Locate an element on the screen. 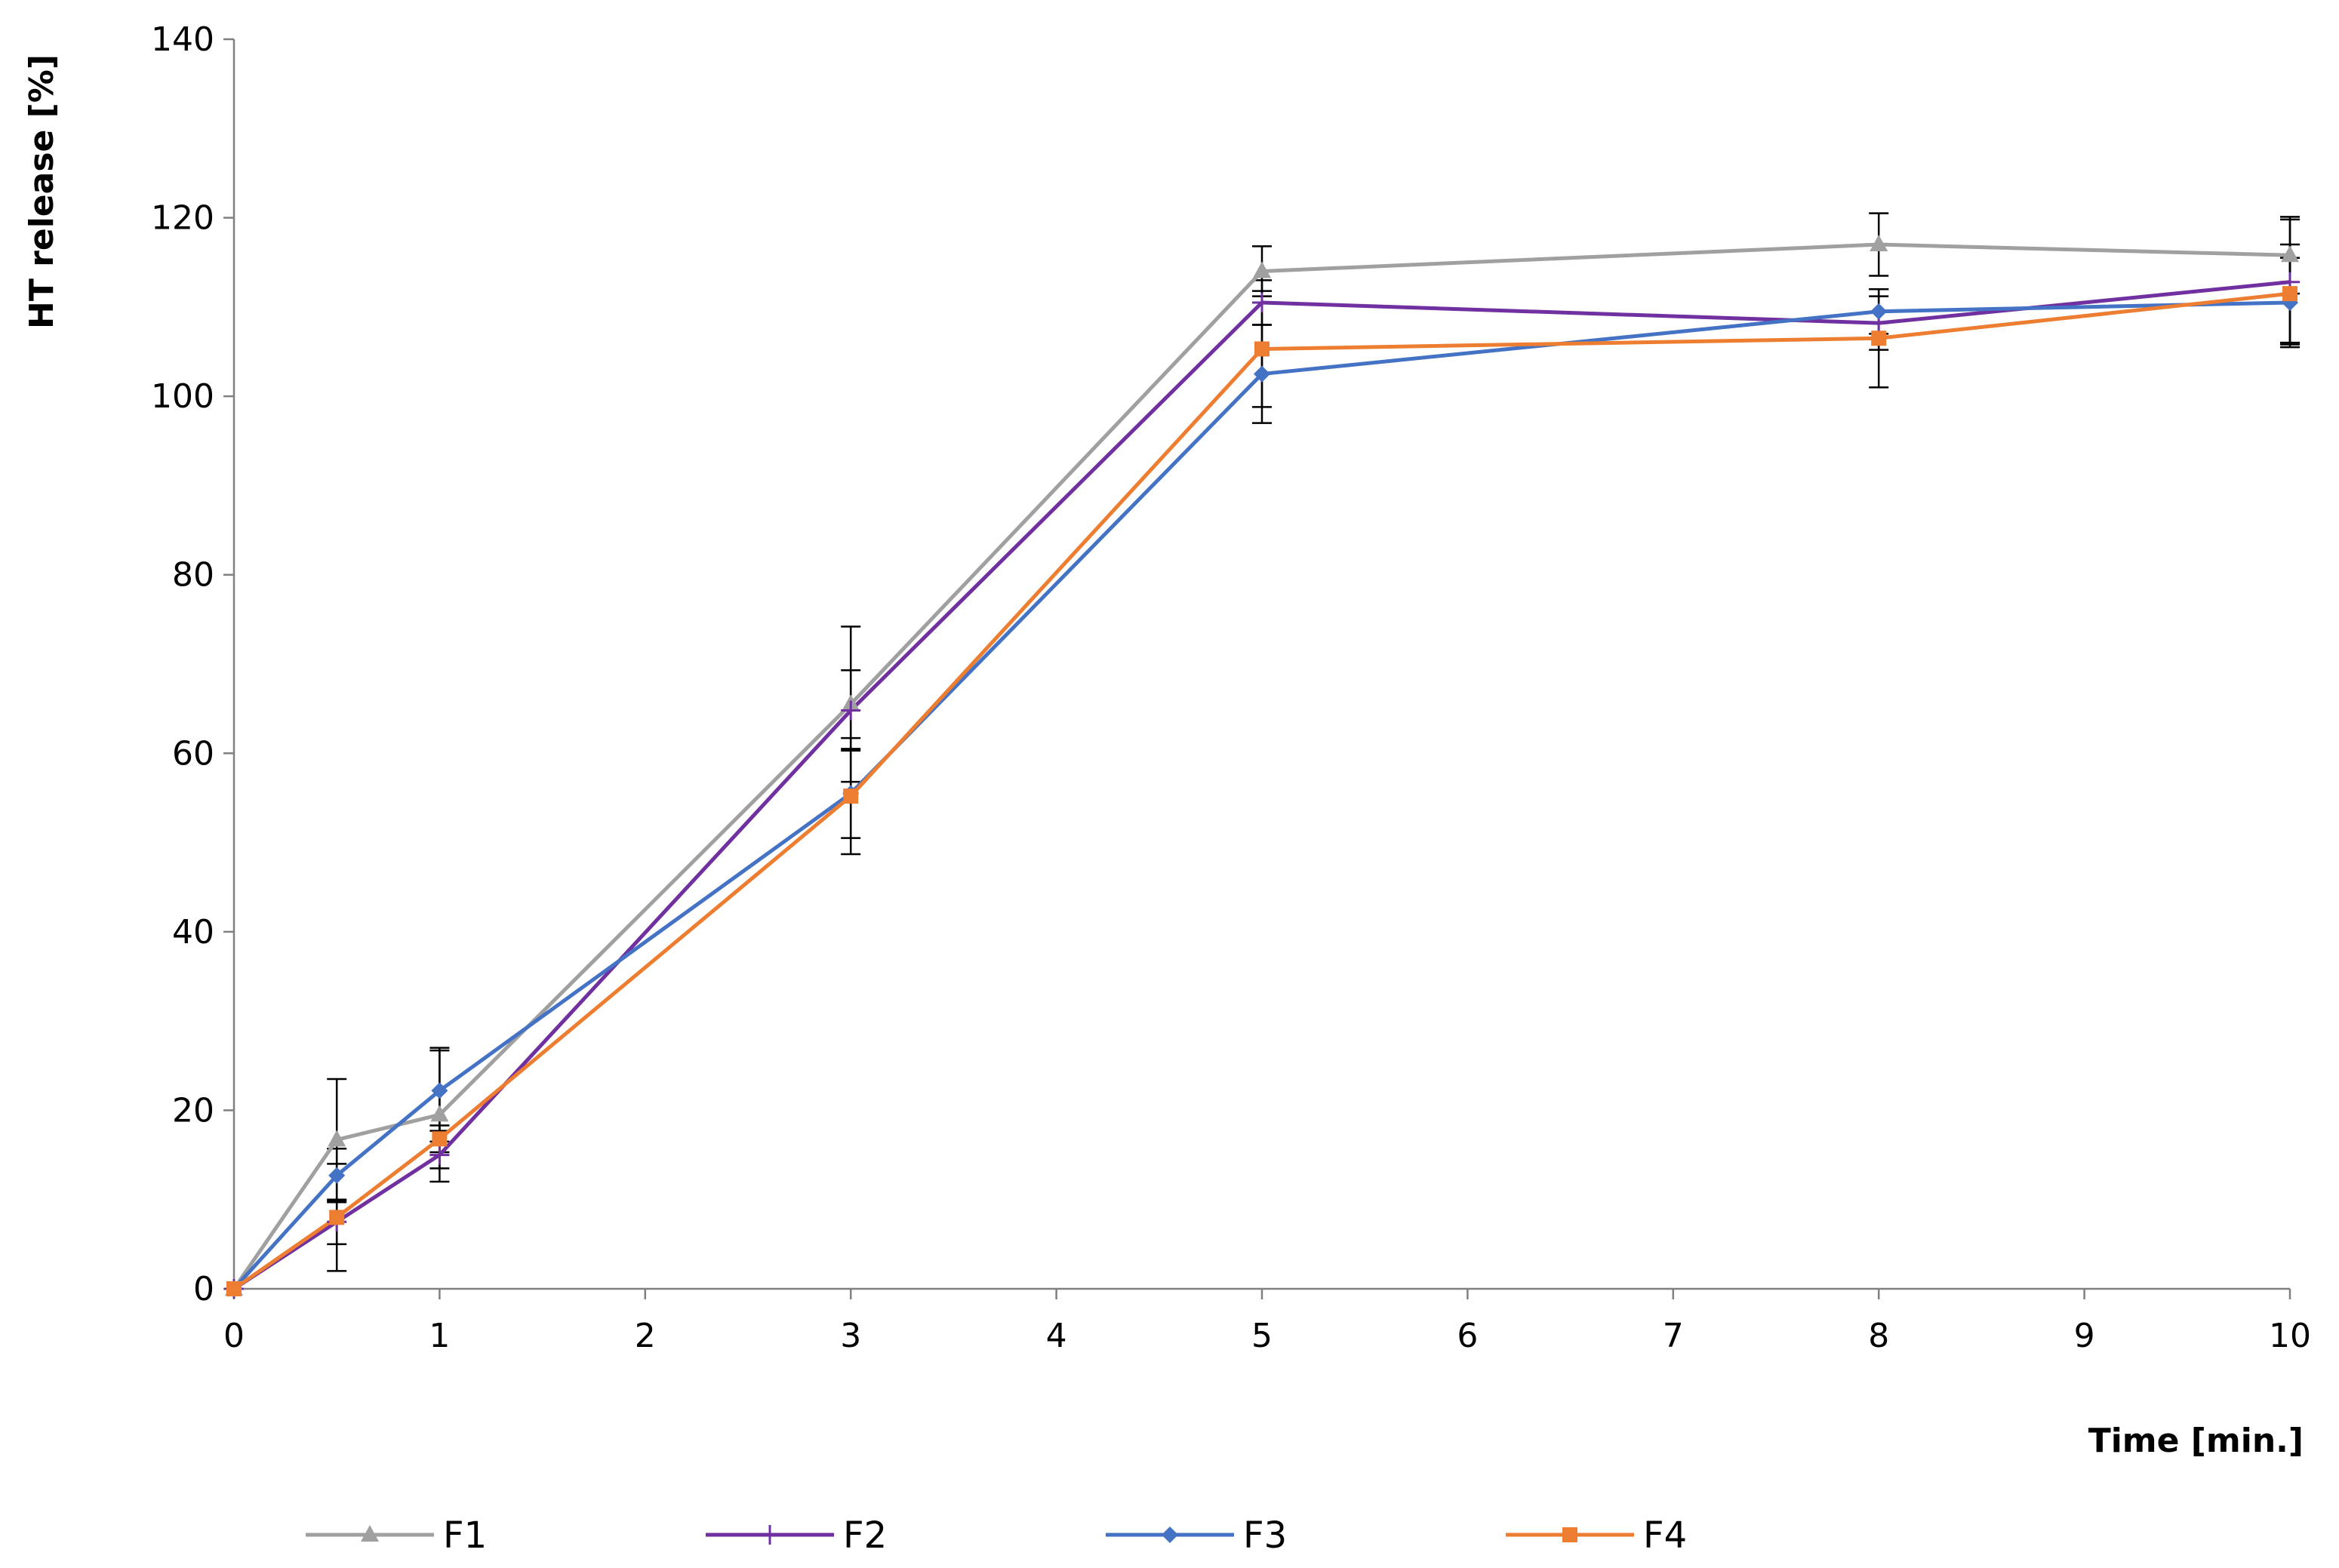 This screenshot has width=2339, height=1568. legend-item-f4: F4 is located at coordinates (1597, 1535).